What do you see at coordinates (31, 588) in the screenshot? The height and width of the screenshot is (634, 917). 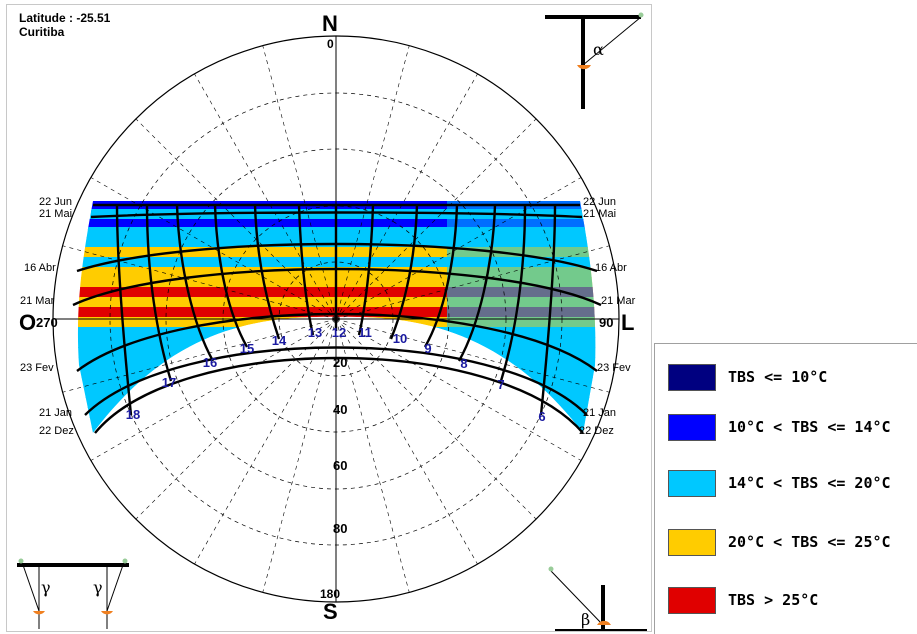 I see `gamma-left-diag` at bounding box center [31, 588].